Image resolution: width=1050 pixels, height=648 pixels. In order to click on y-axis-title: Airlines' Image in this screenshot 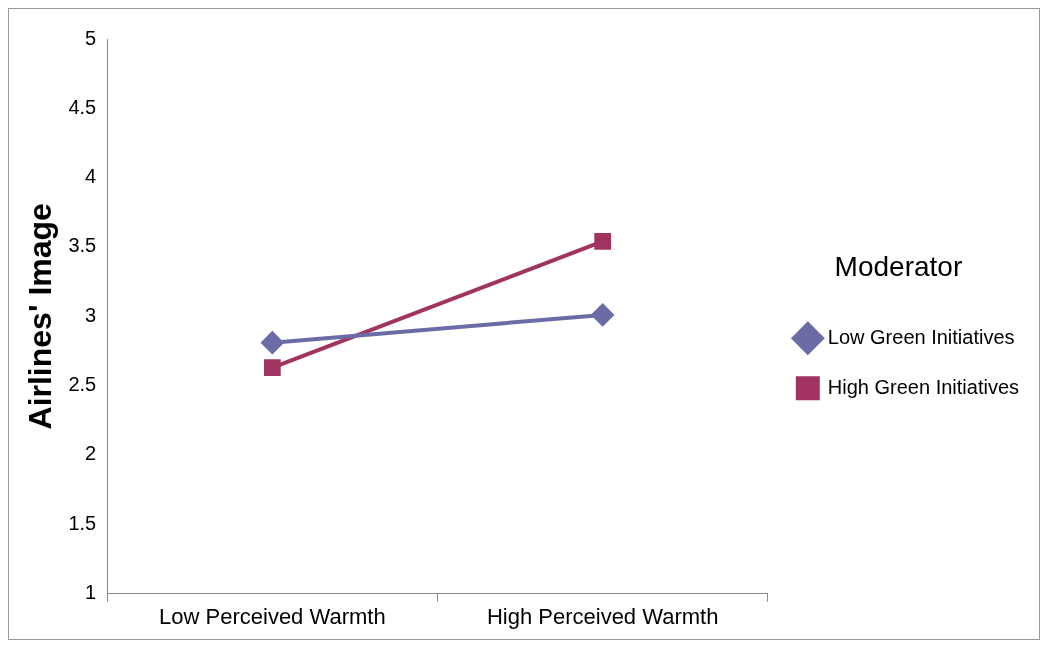, I will do `click(40, 316)`.